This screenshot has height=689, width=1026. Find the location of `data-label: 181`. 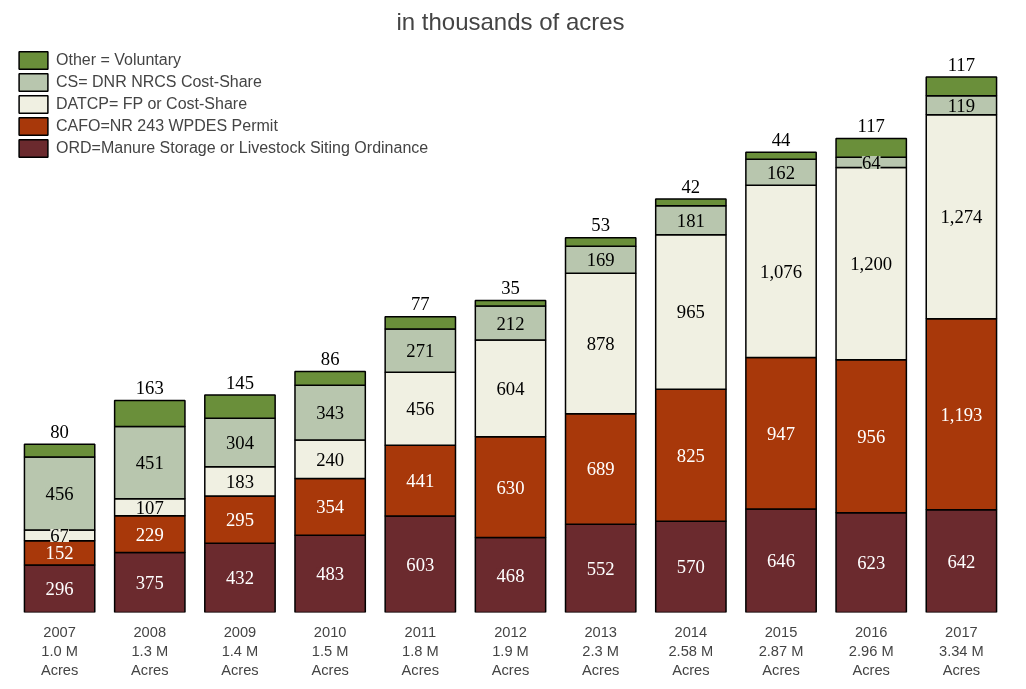

data-label: 181 is located at coordinates (690, 220).